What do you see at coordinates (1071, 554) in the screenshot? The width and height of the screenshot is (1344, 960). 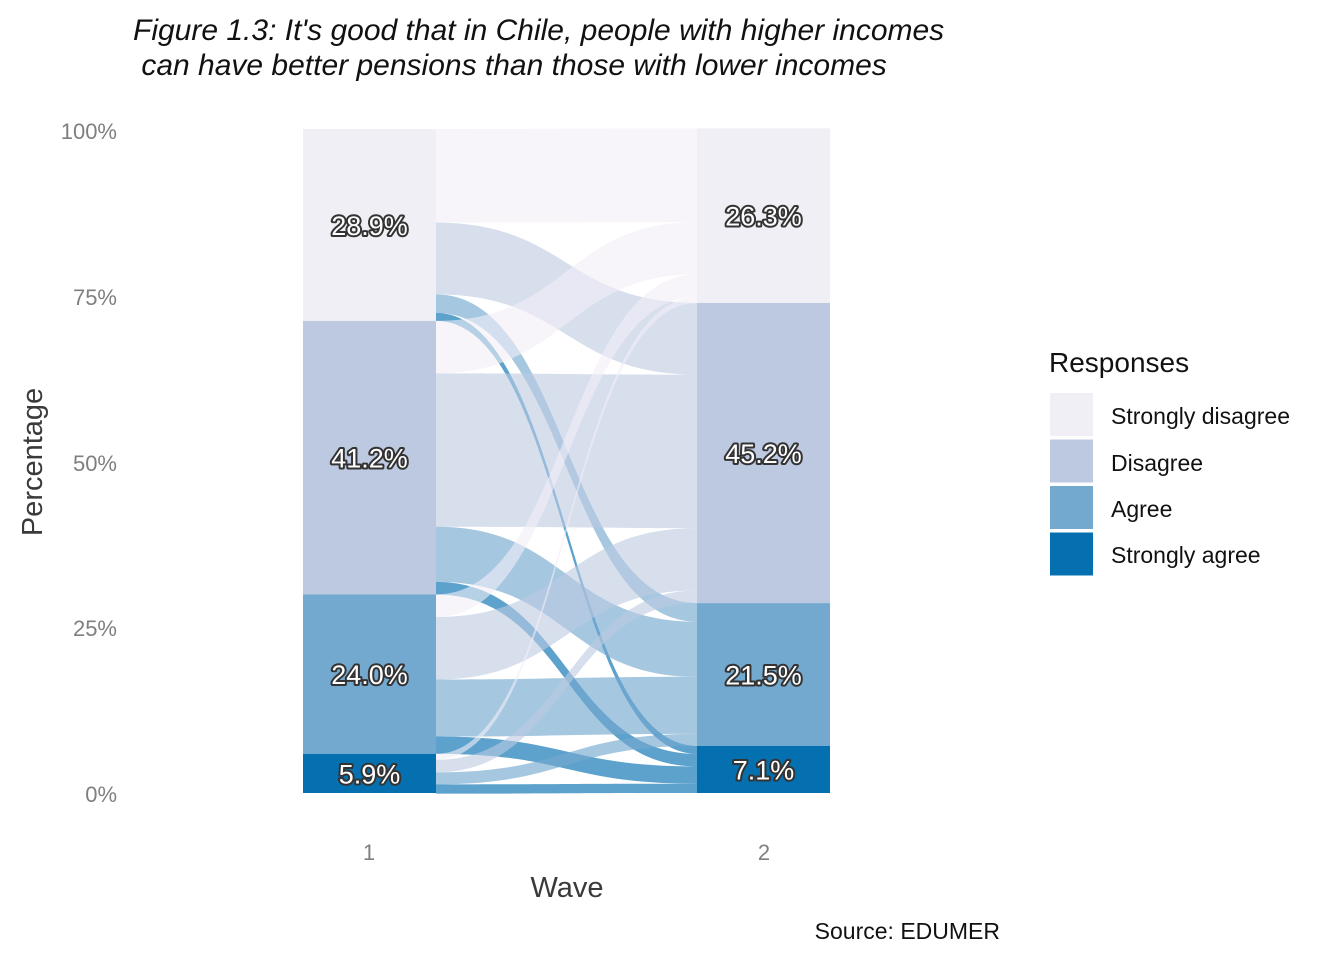 I see `legend-key-strongly-agree` at bounding box center [1071, 554].